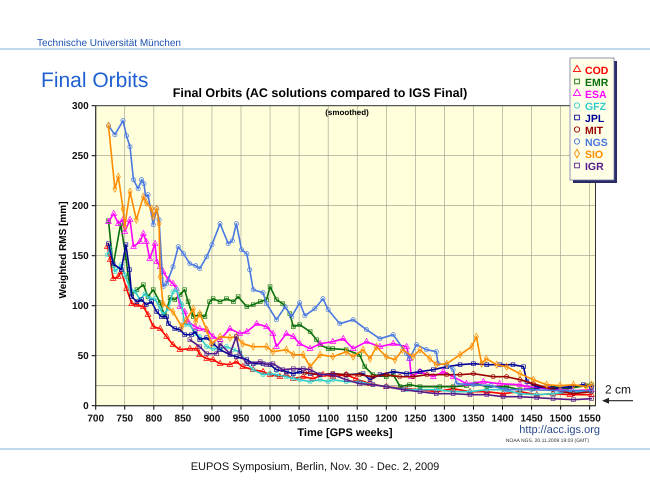 The image size is (650, 488). Describe the element at coordinates (590, 419) in the screenshot. I see `x-tick-label: 1550` at that location.